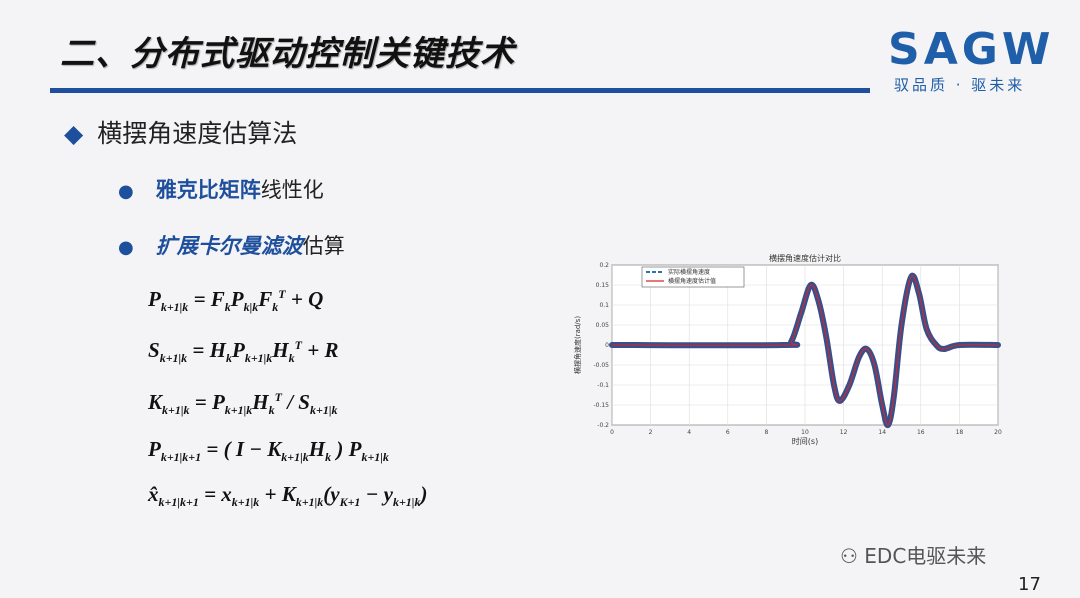 The height and width of the screenshot is (598, 1080). I want to click on y-tick-label: 0.2, so click(604, 265).